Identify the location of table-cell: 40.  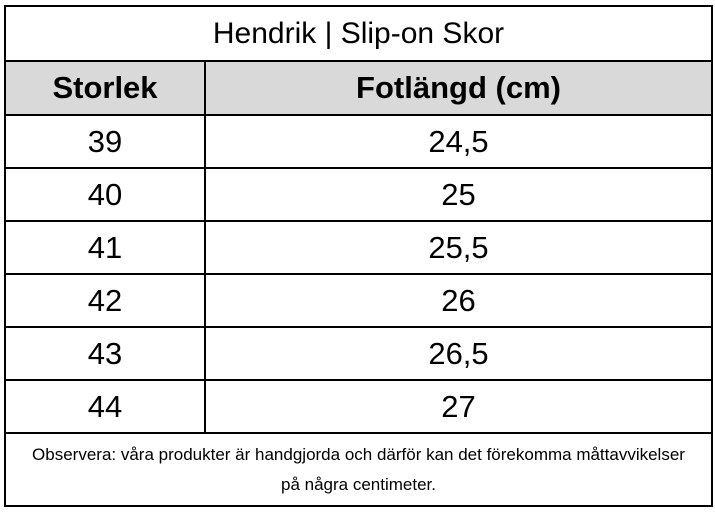
(105, 194).